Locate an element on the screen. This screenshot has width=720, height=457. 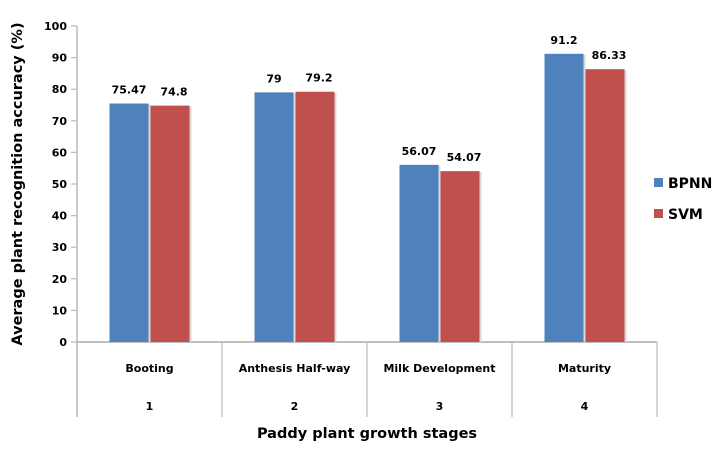
category-number: 4 is located at coordinates (585, 406).